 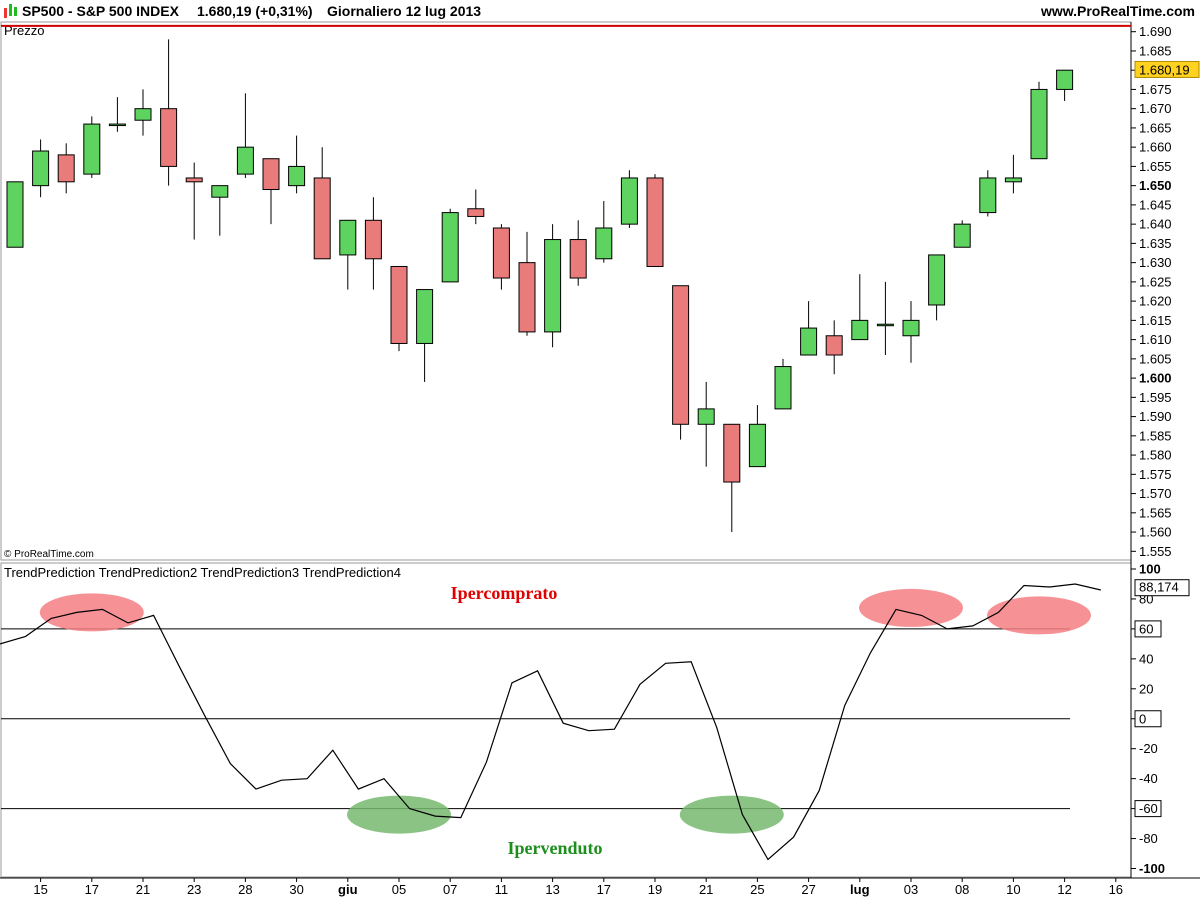 I want to click on price-tick-label: 1.685, so click(x=1155, y=50).